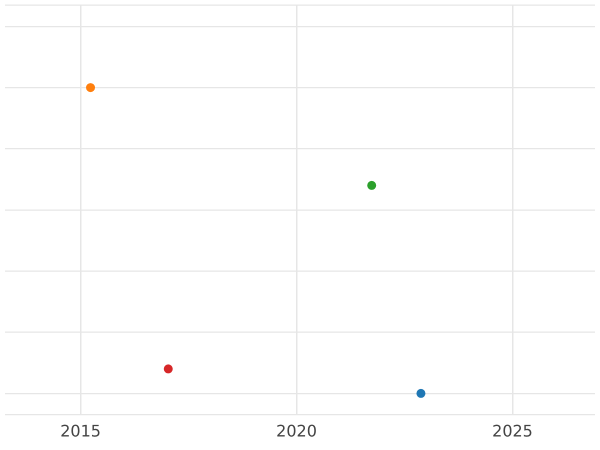 Image resolution: width=600 pixels, height=450 pixels. Describe the element at coordinates (80, 431) in the screenshot. I see `x-tick-label: 2015` at that location.